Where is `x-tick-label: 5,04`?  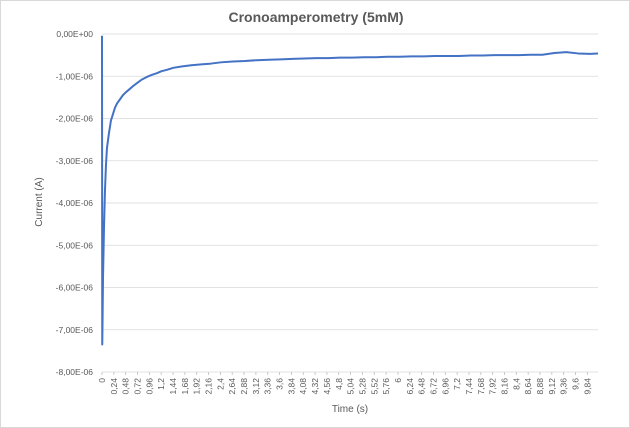 x-tick-label: 5,04 is located at coordinates (351, 386).